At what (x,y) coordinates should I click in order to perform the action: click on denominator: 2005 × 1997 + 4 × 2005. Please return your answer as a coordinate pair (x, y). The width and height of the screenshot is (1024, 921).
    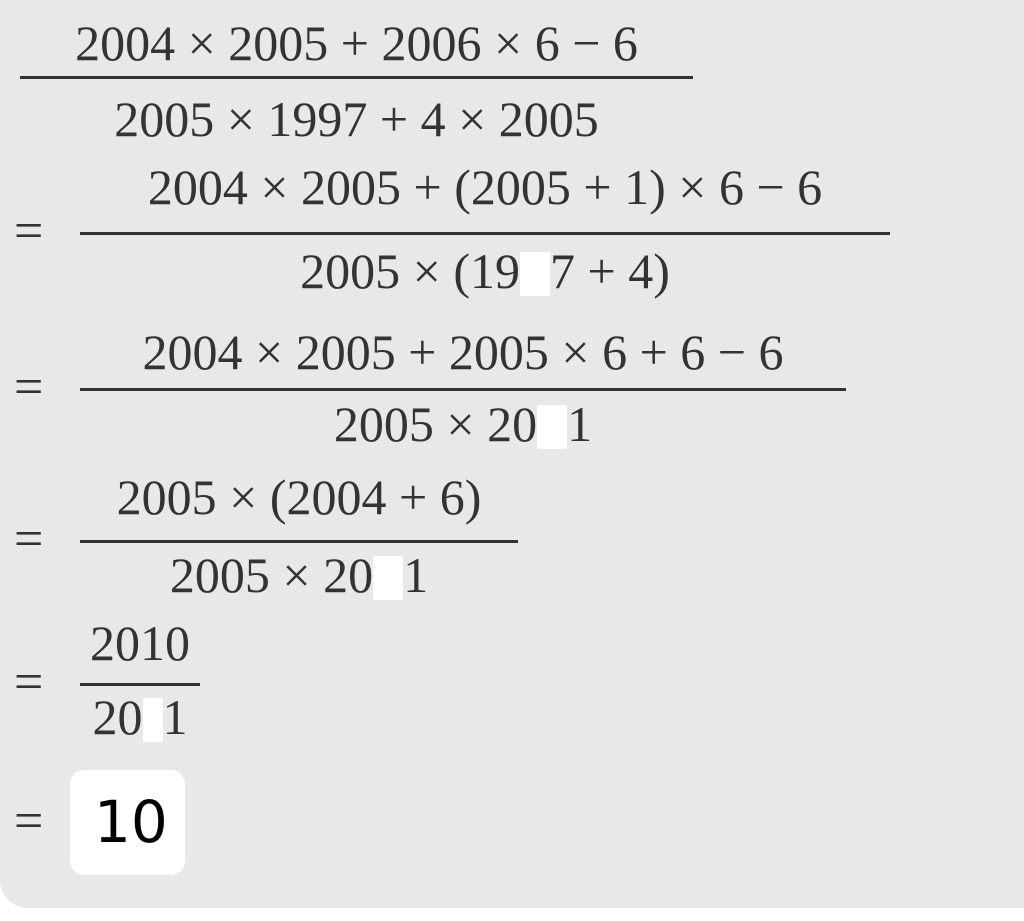
    Looking at the image, I should click on (356, 119).